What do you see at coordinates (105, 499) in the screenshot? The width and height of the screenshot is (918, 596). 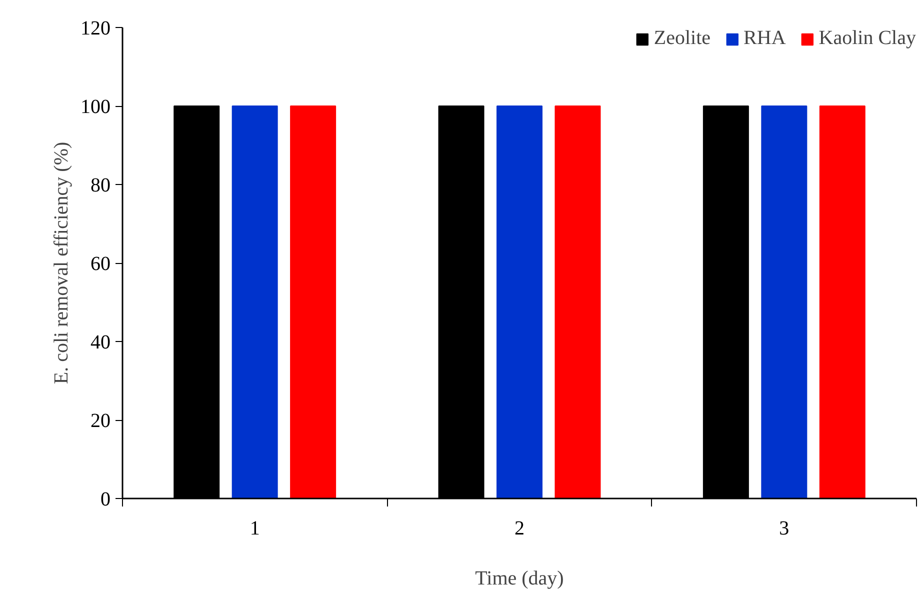 I see `y-tick-label: 0` at bounding box center [105, 499].